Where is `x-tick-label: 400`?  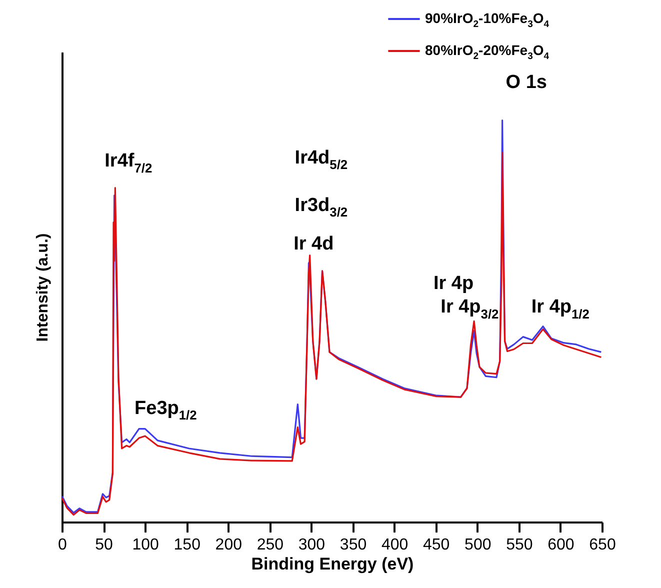 x-tick-label: 400 is located at coordinates (394, 545).